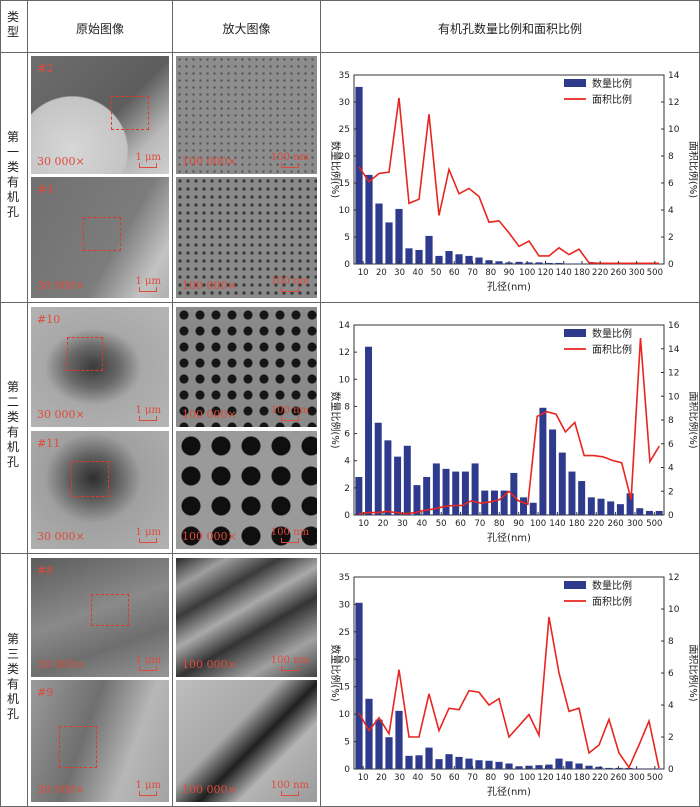 Image resolution: width=700 pixels, height=807 pixels. I want to click on sem-original-3b: #9 30 000× 1 μm, so click(100, 741).